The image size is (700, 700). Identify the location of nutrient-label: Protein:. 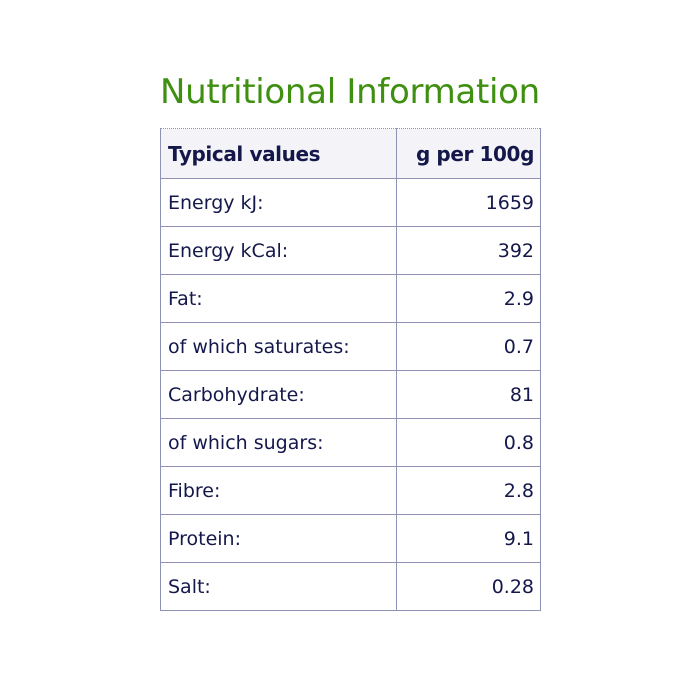
(278, 538).